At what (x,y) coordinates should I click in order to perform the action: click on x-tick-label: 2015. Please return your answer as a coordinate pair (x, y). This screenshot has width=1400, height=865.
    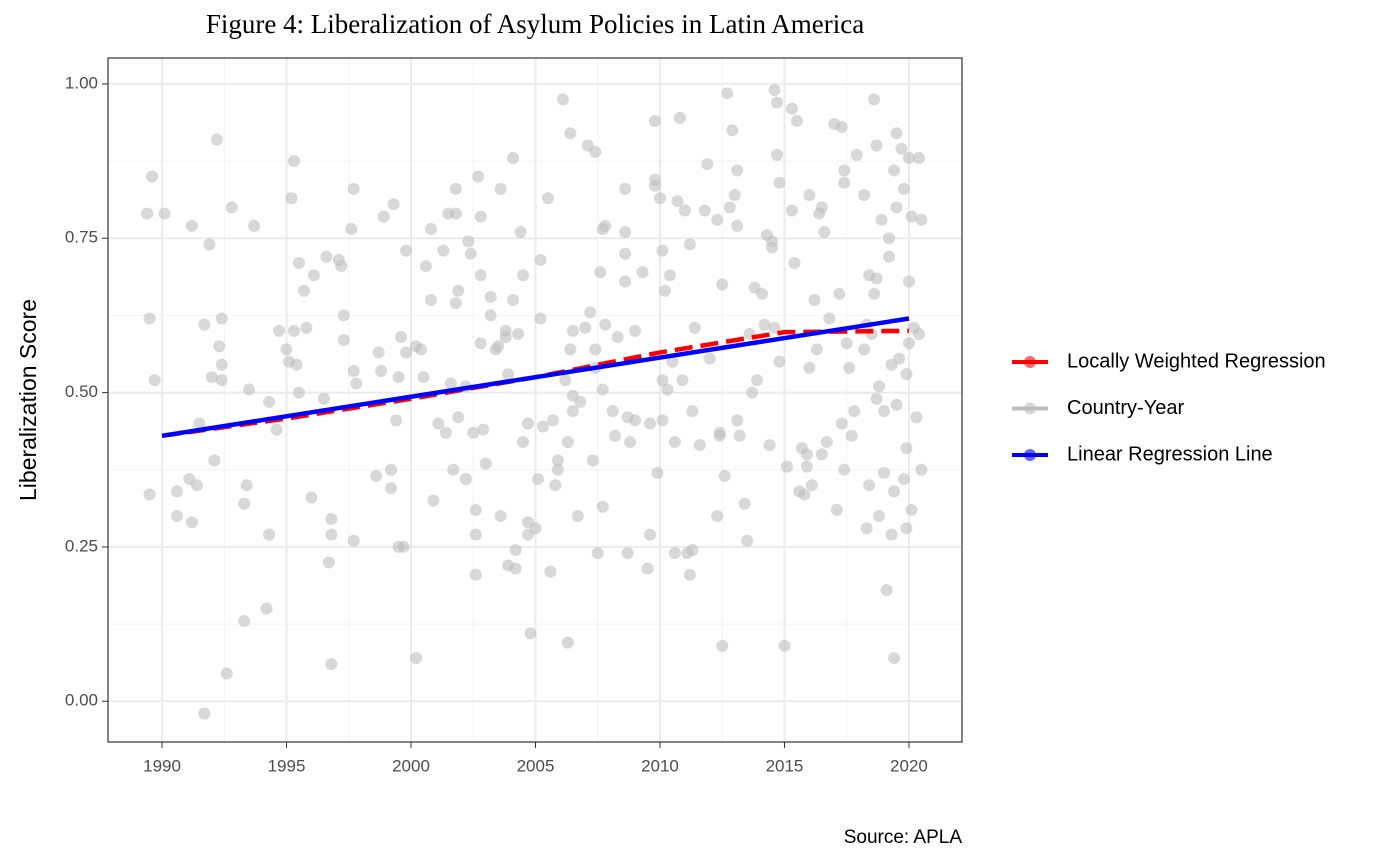
    Looking at the image, I should click on (785, 765).